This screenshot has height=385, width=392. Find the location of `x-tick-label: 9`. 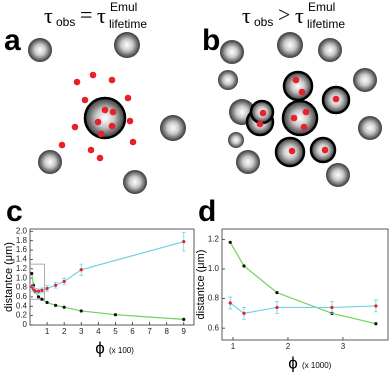

x-tick-label: 9 is located at coordinates (184, 331).